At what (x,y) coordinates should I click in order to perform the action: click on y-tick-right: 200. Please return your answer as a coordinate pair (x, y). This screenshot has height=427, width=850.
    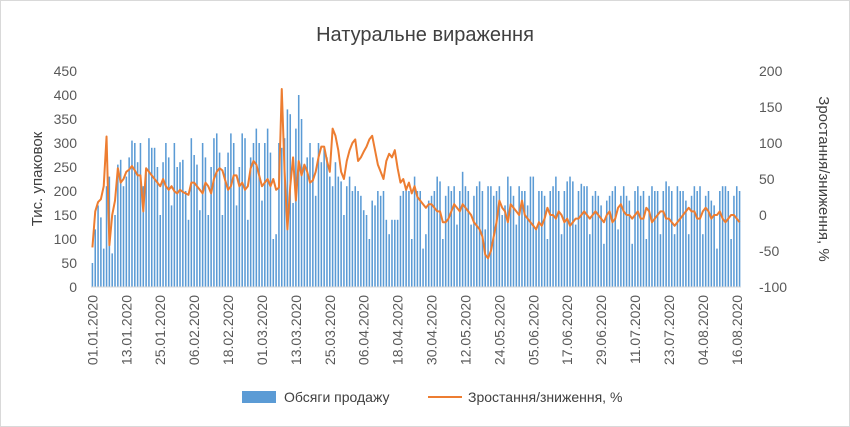
    Looking at the image, I should click on (771, 71).